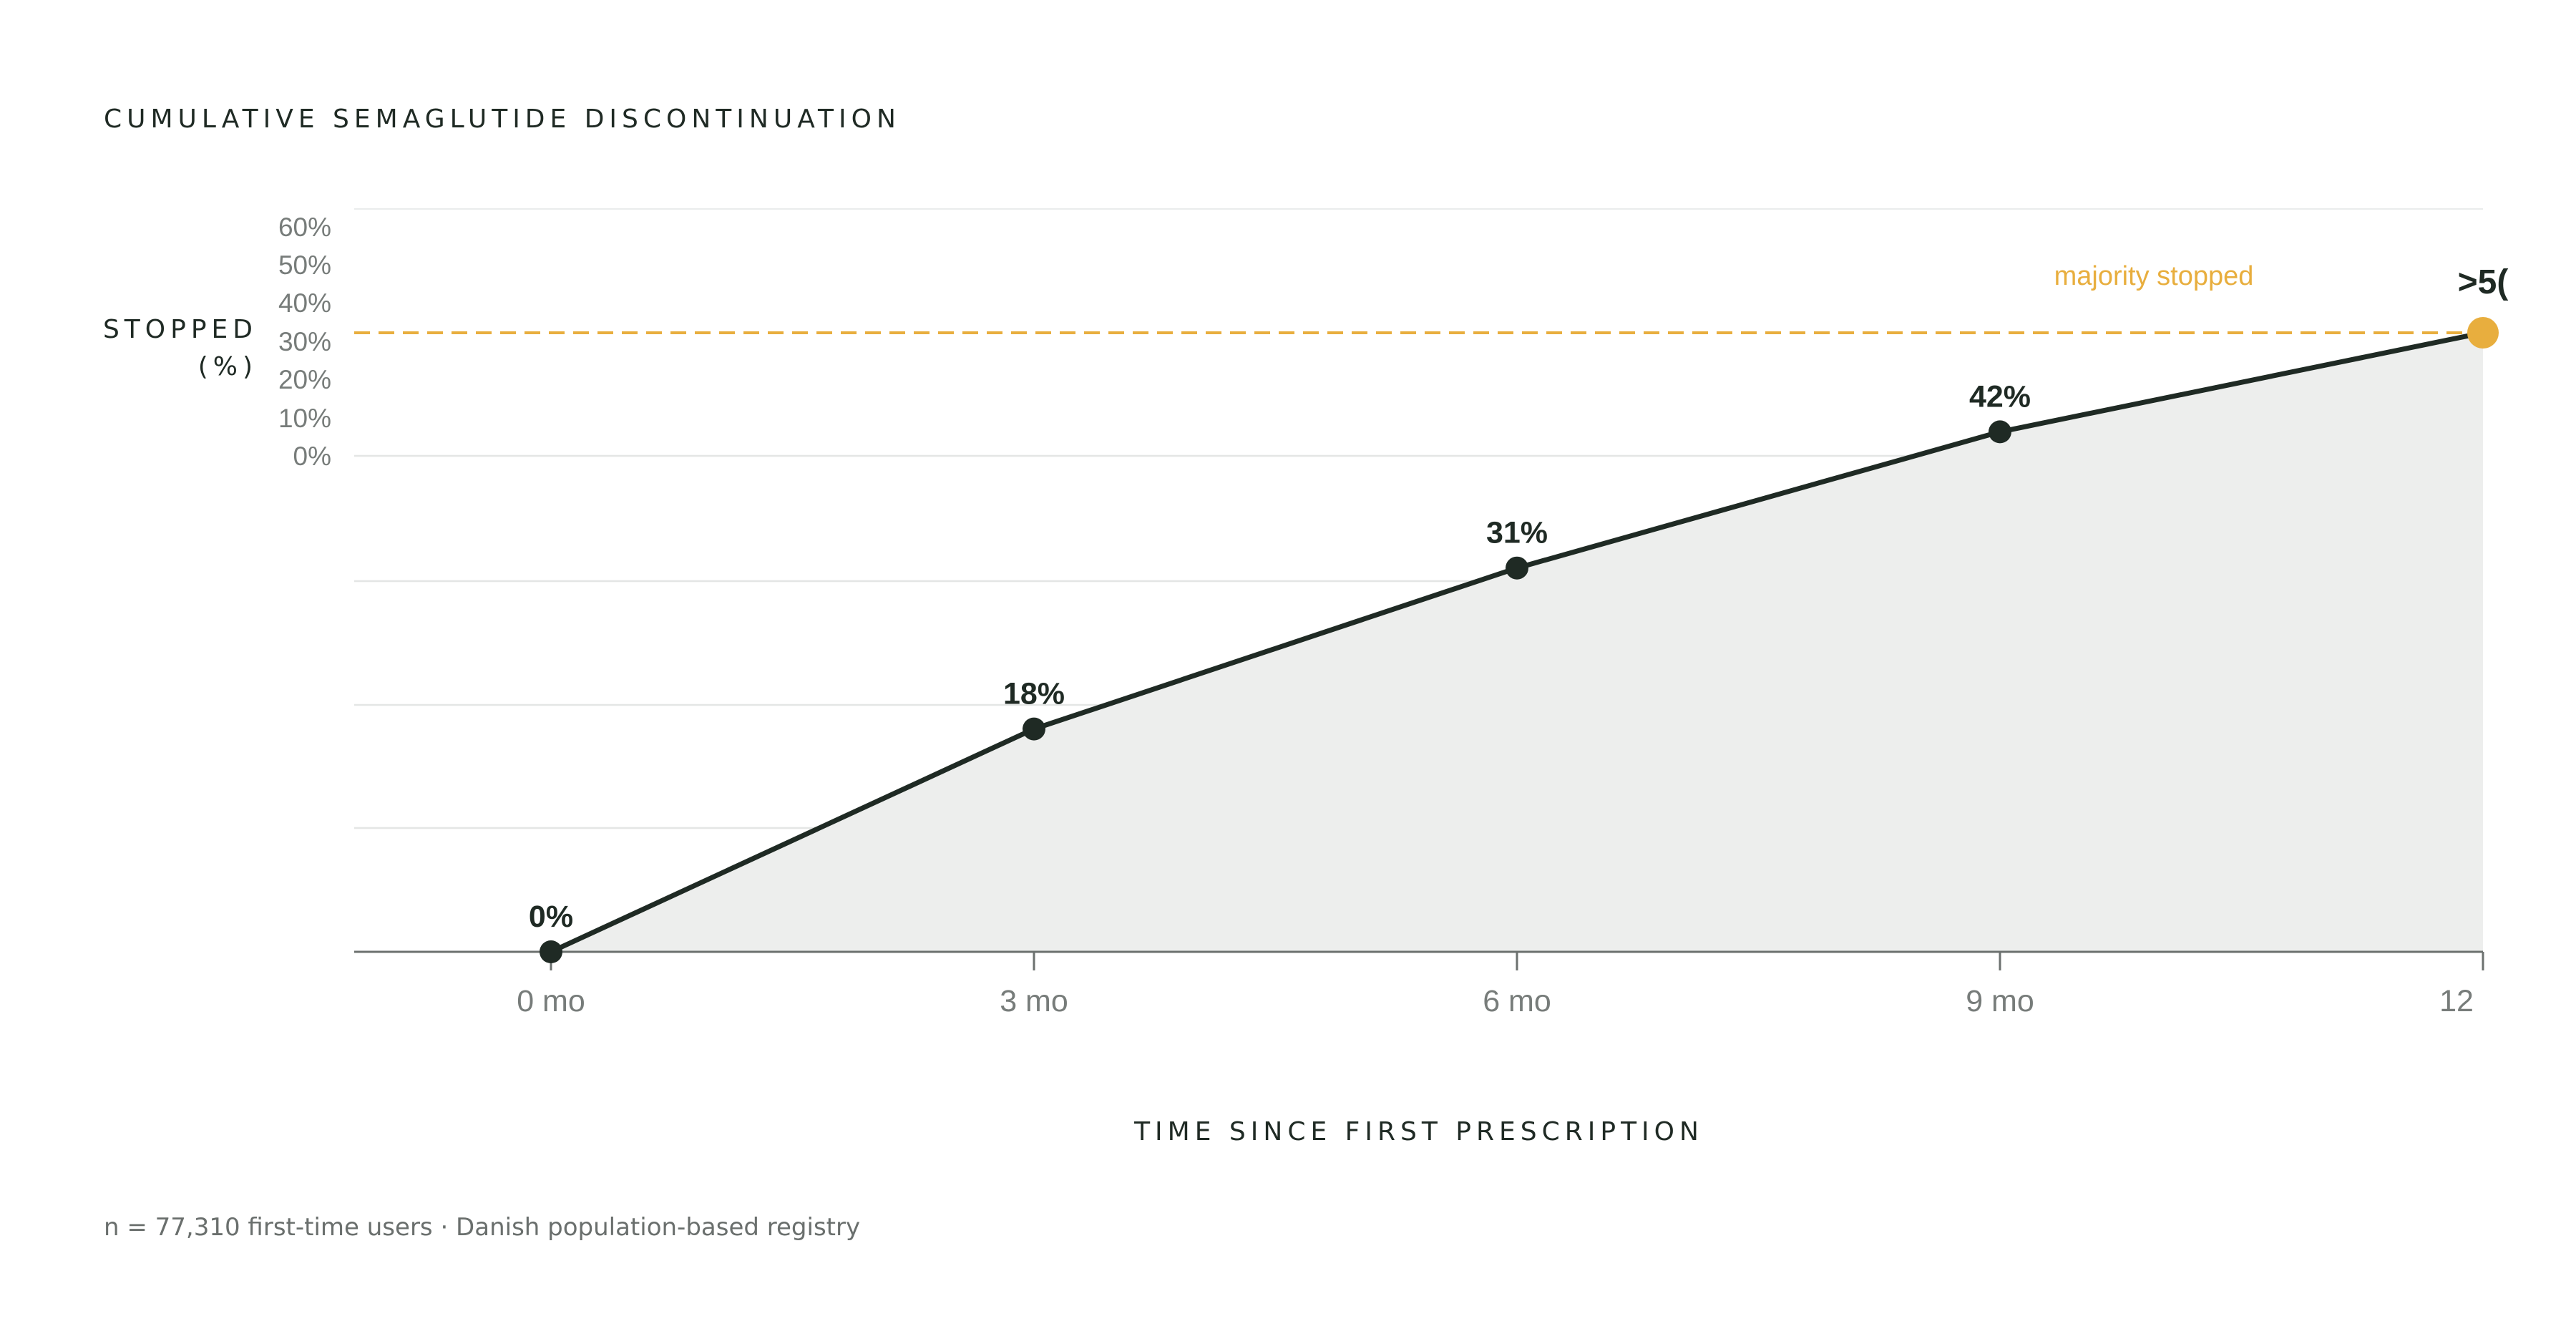 This screenshot has height=1344, width=2576. What do you see at coordinates (228, 366) in the screenshot?
I see `y-axis-title-line-2: (%)` at bounding box center [228, 366].